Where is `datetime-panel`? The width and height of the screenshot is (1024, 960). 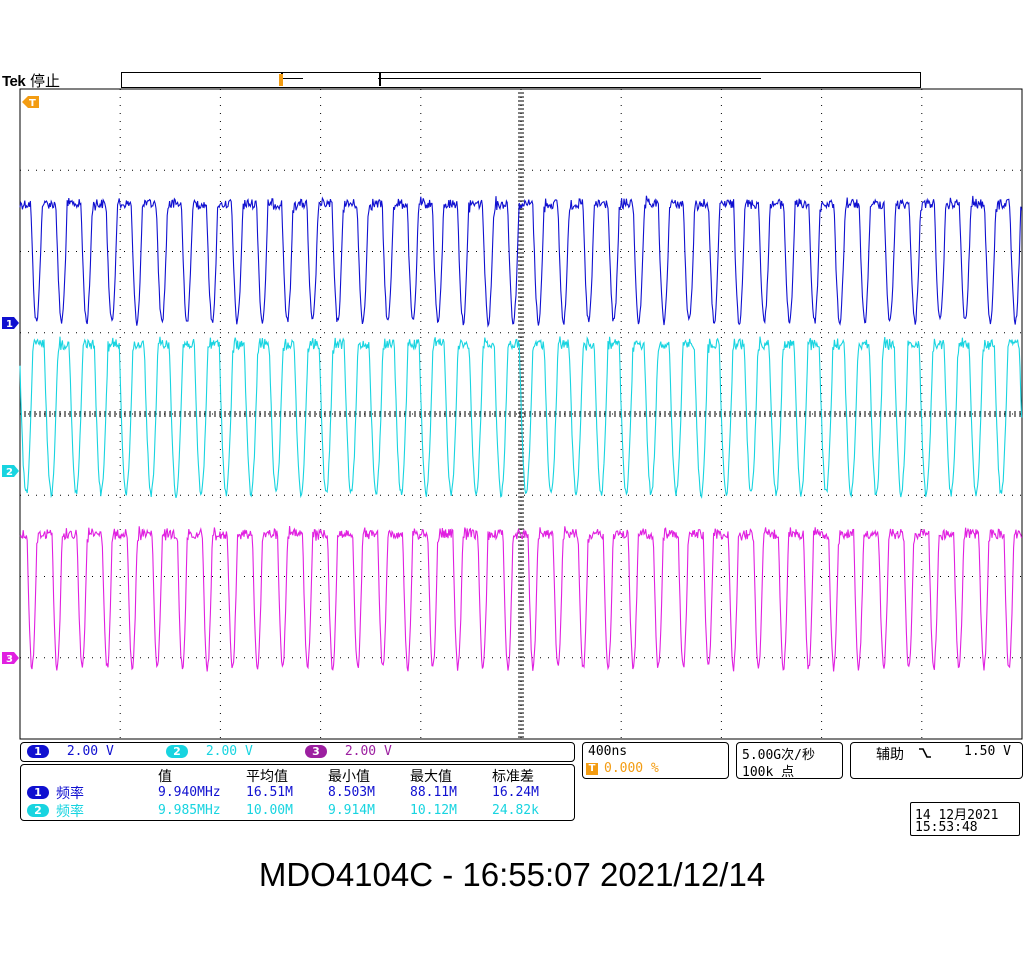
datetime-panel is located at coordinates (965, 819).